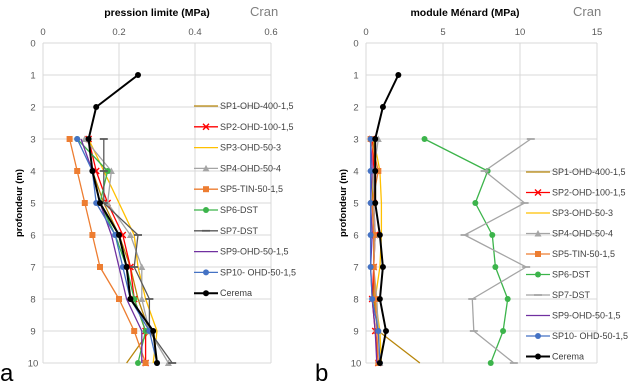  I want to click on x-tick-label: 10, so click(520, 32).